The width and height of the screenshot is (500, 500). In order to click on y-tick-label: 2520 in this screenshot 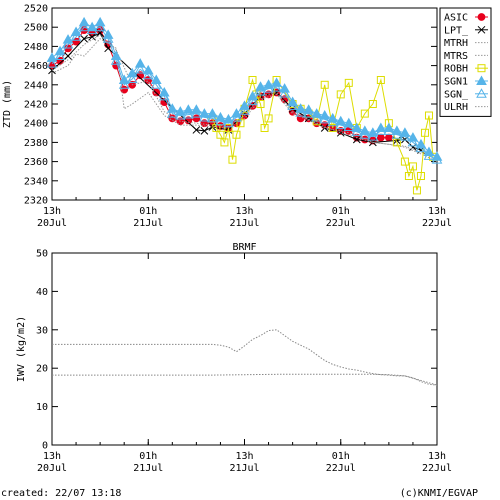, I will do `click(36, 9)`.